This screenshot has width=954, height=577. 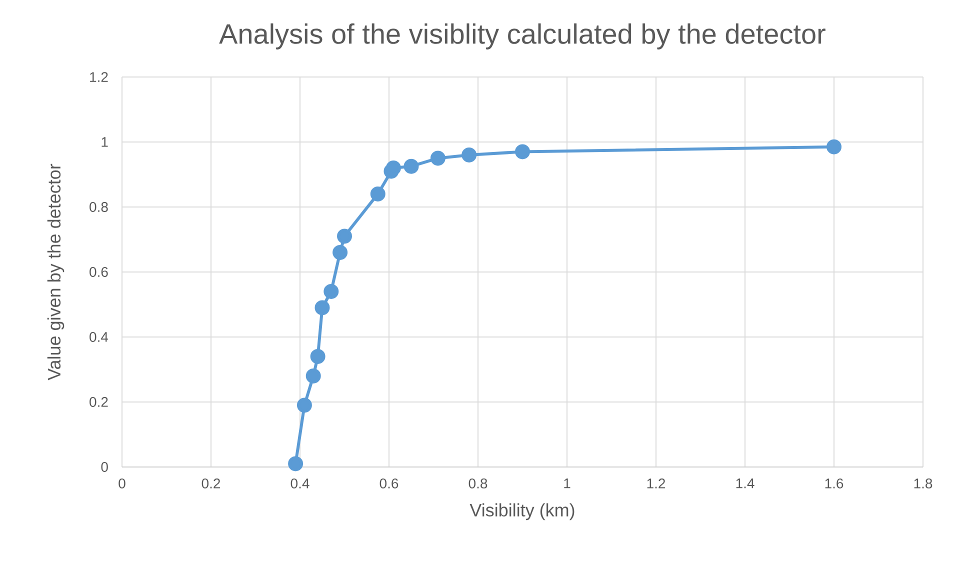 I want to click on y-tick-label: 1.2, so click(x=99, y=77).